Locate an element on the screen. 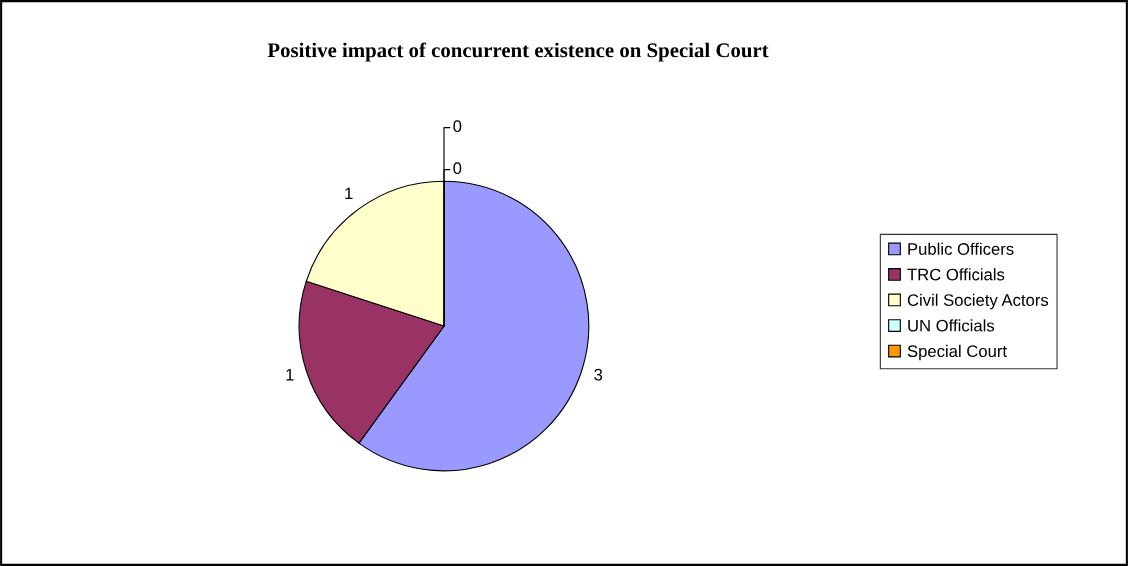  legend-label: Public Officers is located at coordinates (961, 248).